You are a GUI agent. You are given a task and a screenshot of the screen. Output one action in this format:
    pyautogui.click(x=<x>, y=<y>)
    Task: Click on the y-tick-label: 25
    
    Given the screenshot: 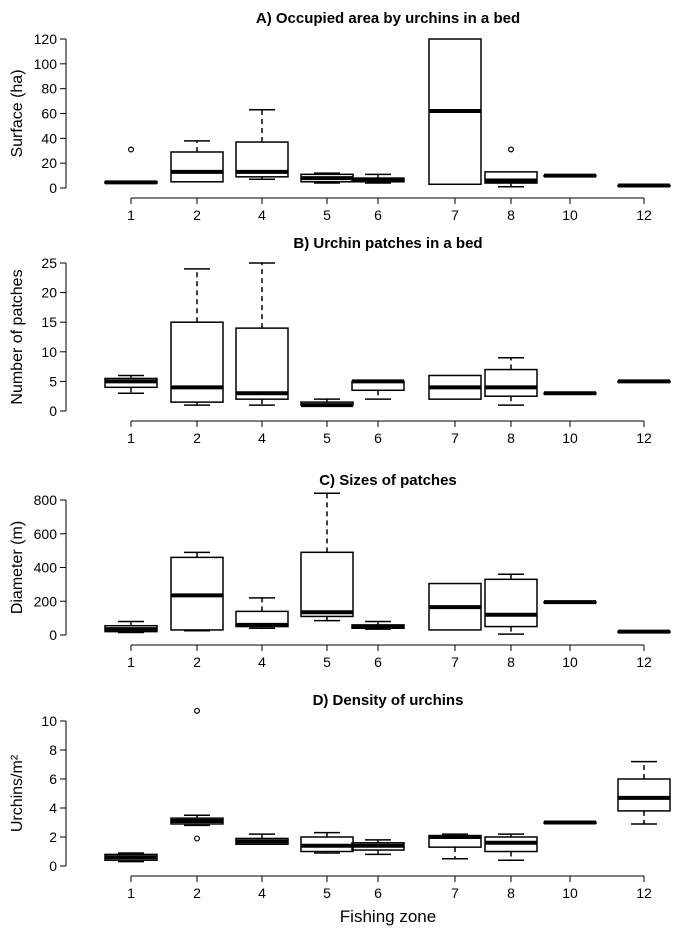 What is the action you would take?
    pyautogui.click(x=49, y=263)
    